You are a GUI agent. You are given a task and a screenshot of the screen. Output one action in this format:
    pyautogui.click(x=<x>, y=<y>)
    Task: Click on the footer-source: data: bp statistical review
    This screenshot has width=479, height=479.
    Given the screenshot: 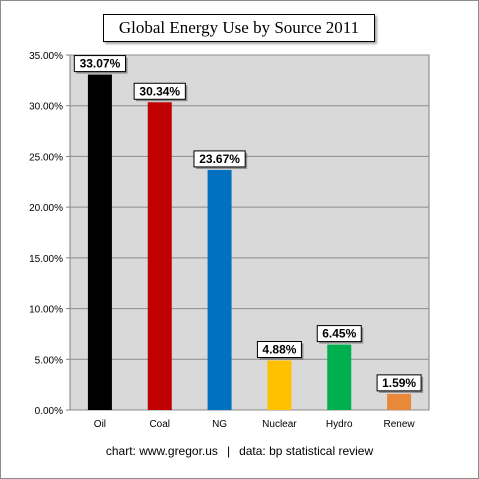 What is the action you would take?
    pyautogui.click(x=306, y=451)
    